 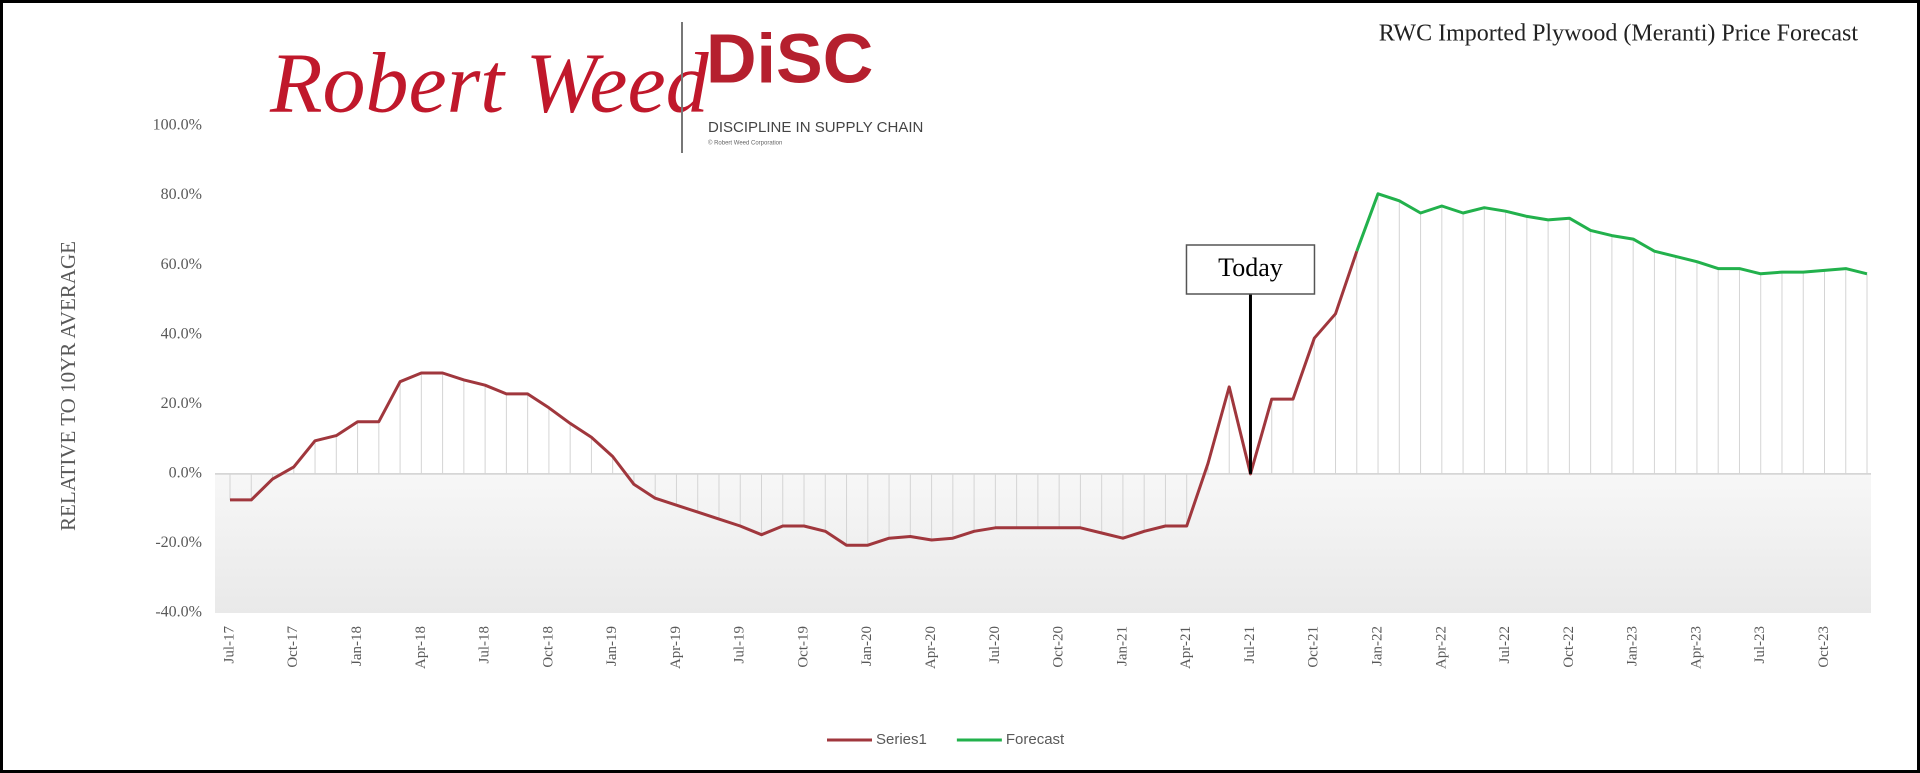 I want to click on x-tick-label: Apr-21, so click(x=1186, y=647).